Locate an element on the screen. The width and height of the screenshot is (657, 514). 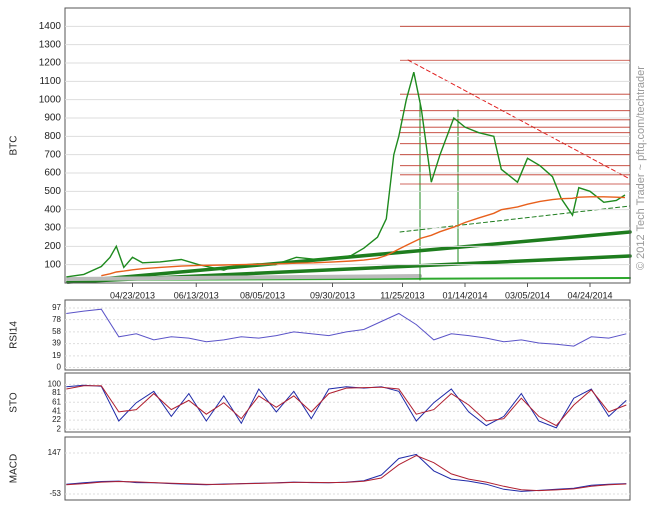
x-tick-label: 08/05/2013 is located at coordinates (262, 295).